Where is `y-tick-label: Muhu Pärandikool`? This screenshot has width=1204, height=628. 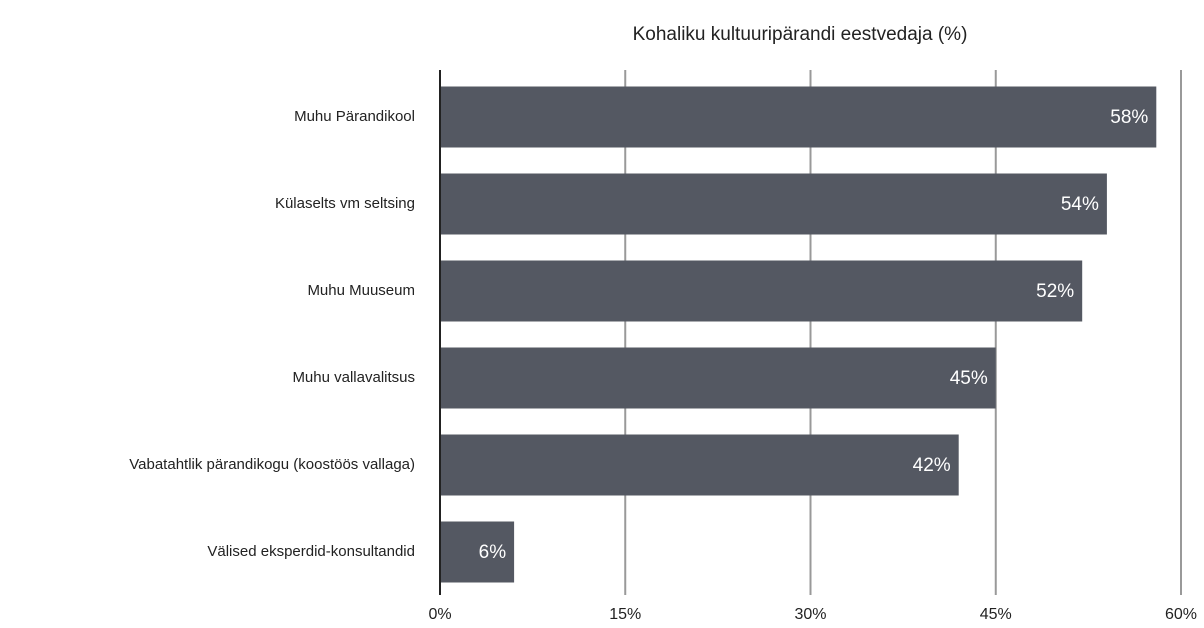
y-tick-label: Muhu Pärandikool is located at coordinates (354, 116).